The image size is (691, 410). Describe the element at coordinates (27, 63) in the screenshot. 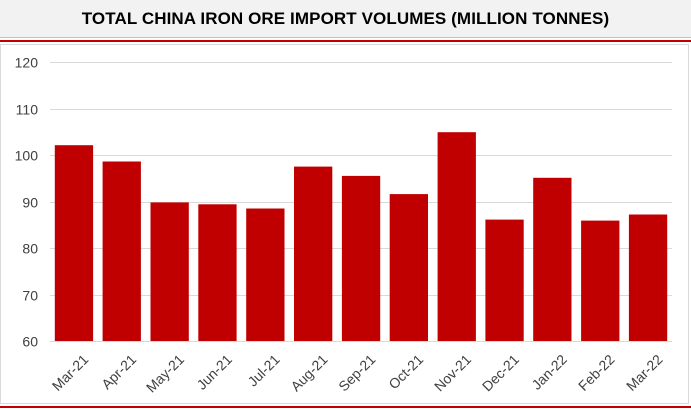

I see `y-tick-label: 120` at that location.